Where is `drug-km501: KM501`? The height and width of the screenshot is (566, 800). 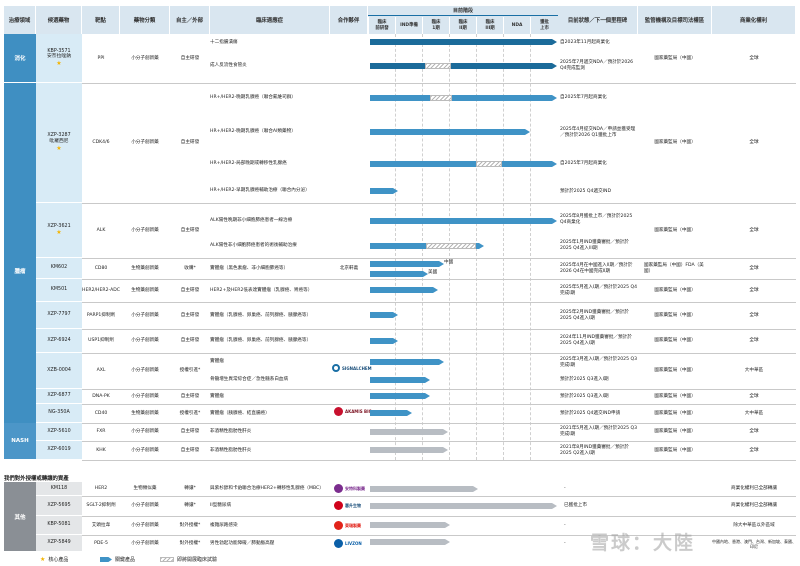 drug-km501: KM501 is located at coordinates (59, 290).